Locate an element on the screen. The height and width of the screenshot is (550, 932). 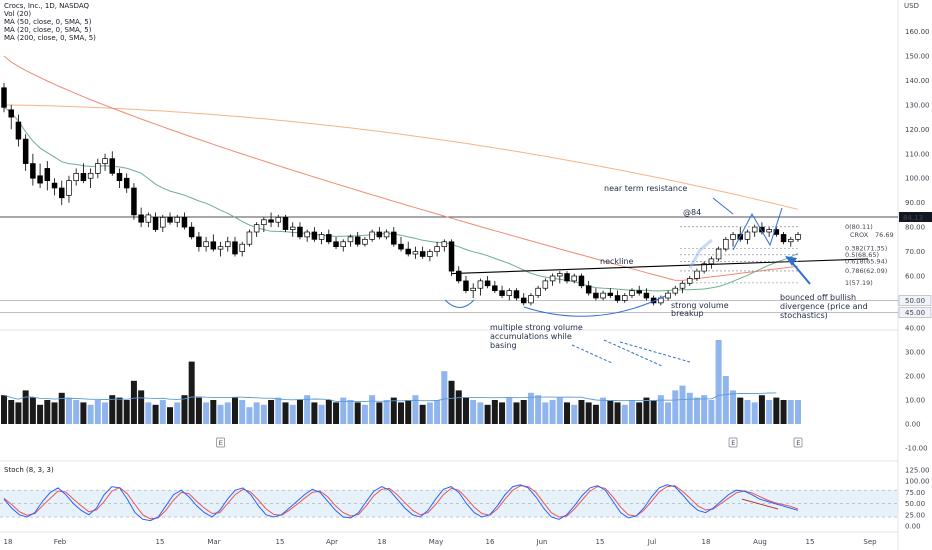
ma20-indicator-label: MA (20, close, 0, SMA, 5) is located at coordinates (48, 30).